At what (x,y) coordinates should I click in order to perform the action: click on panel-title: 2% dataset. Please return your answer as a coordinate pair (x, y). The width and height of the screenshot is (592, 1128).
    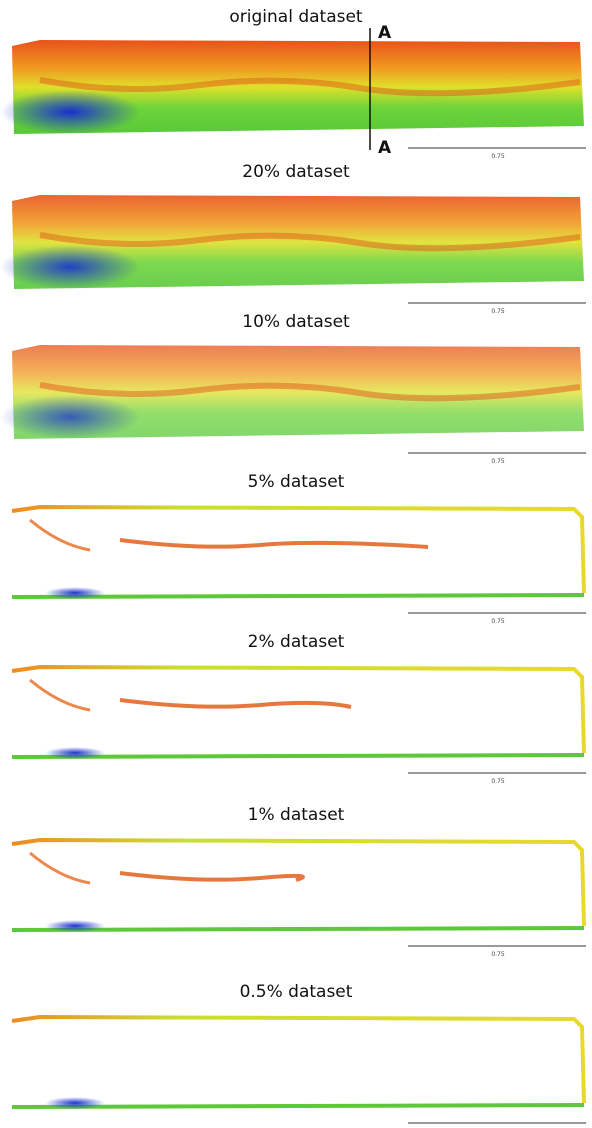
    Looking at the image, I should click on (296, 642).